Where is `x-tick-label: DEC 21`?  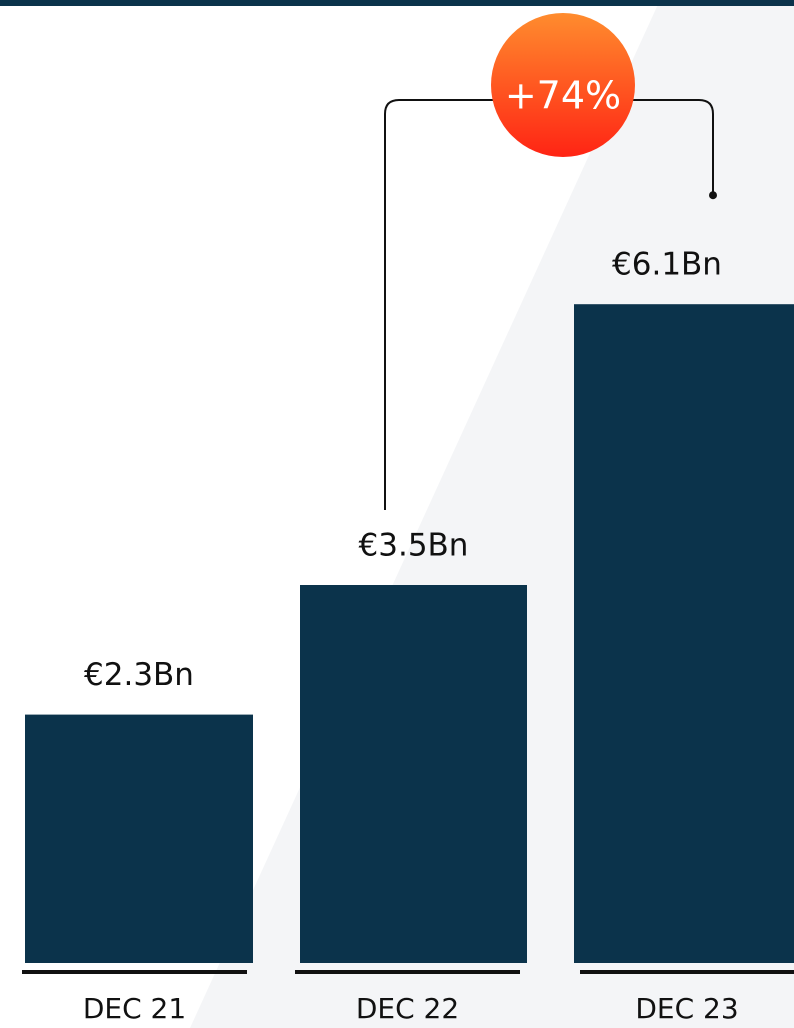 x-tick-label: DEC 21 is located at coordinates (134, 1008).